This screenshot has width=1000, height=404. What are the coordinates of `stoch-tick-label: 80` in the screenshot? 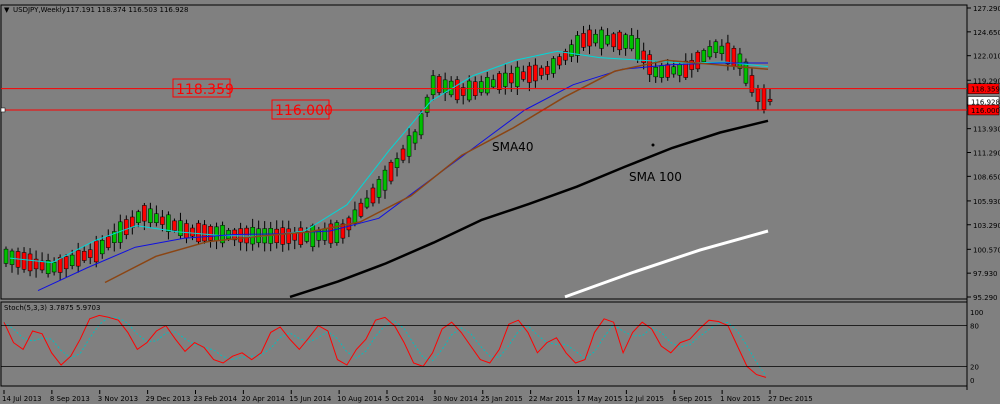 It's located at (974, 327).